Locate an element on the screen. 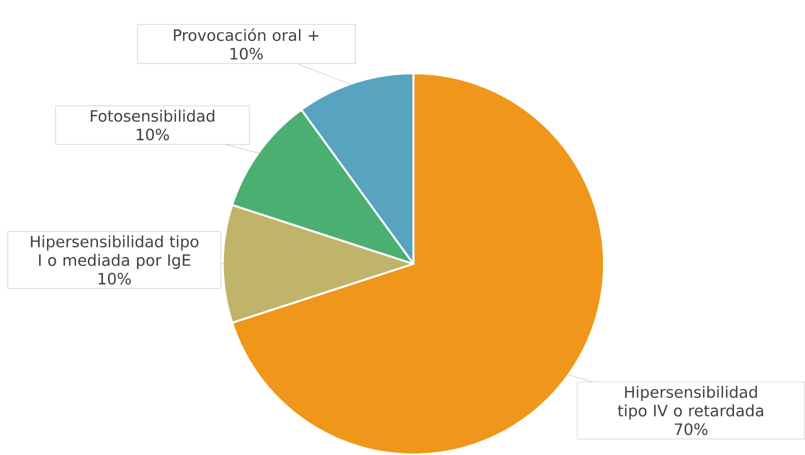 This screenshot has width=805, height=455. slice-label: Fotosensibilidad is located at coordinates (152, 116).